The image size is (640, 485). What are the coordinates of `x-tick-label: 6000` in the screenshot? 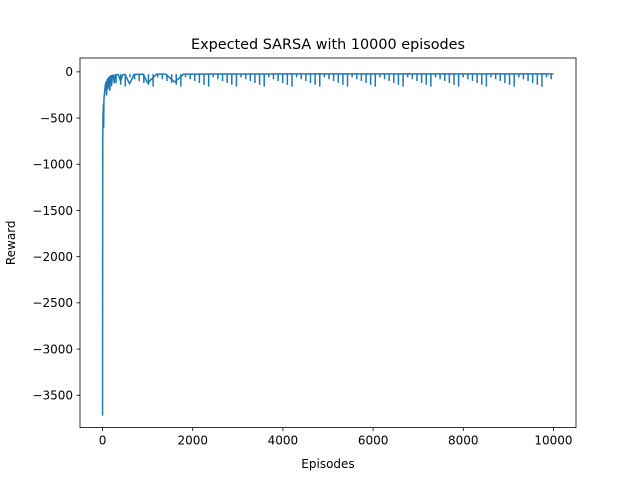 It's located at (373, 441).